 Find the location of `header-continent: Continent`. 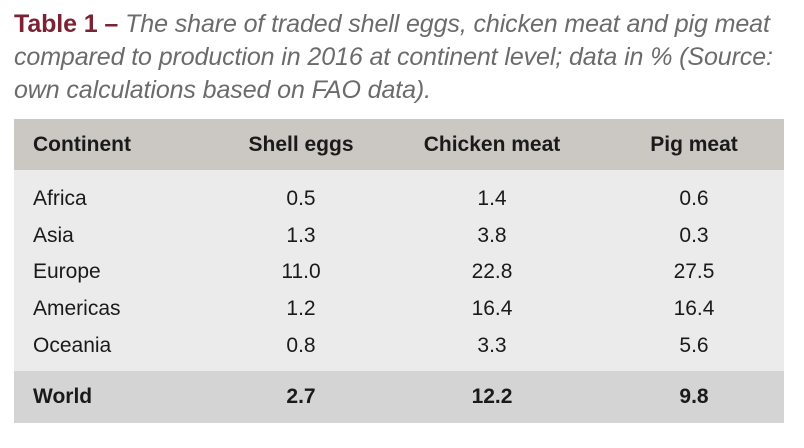

header-continent: Continent is located at coordinates (82, 144).